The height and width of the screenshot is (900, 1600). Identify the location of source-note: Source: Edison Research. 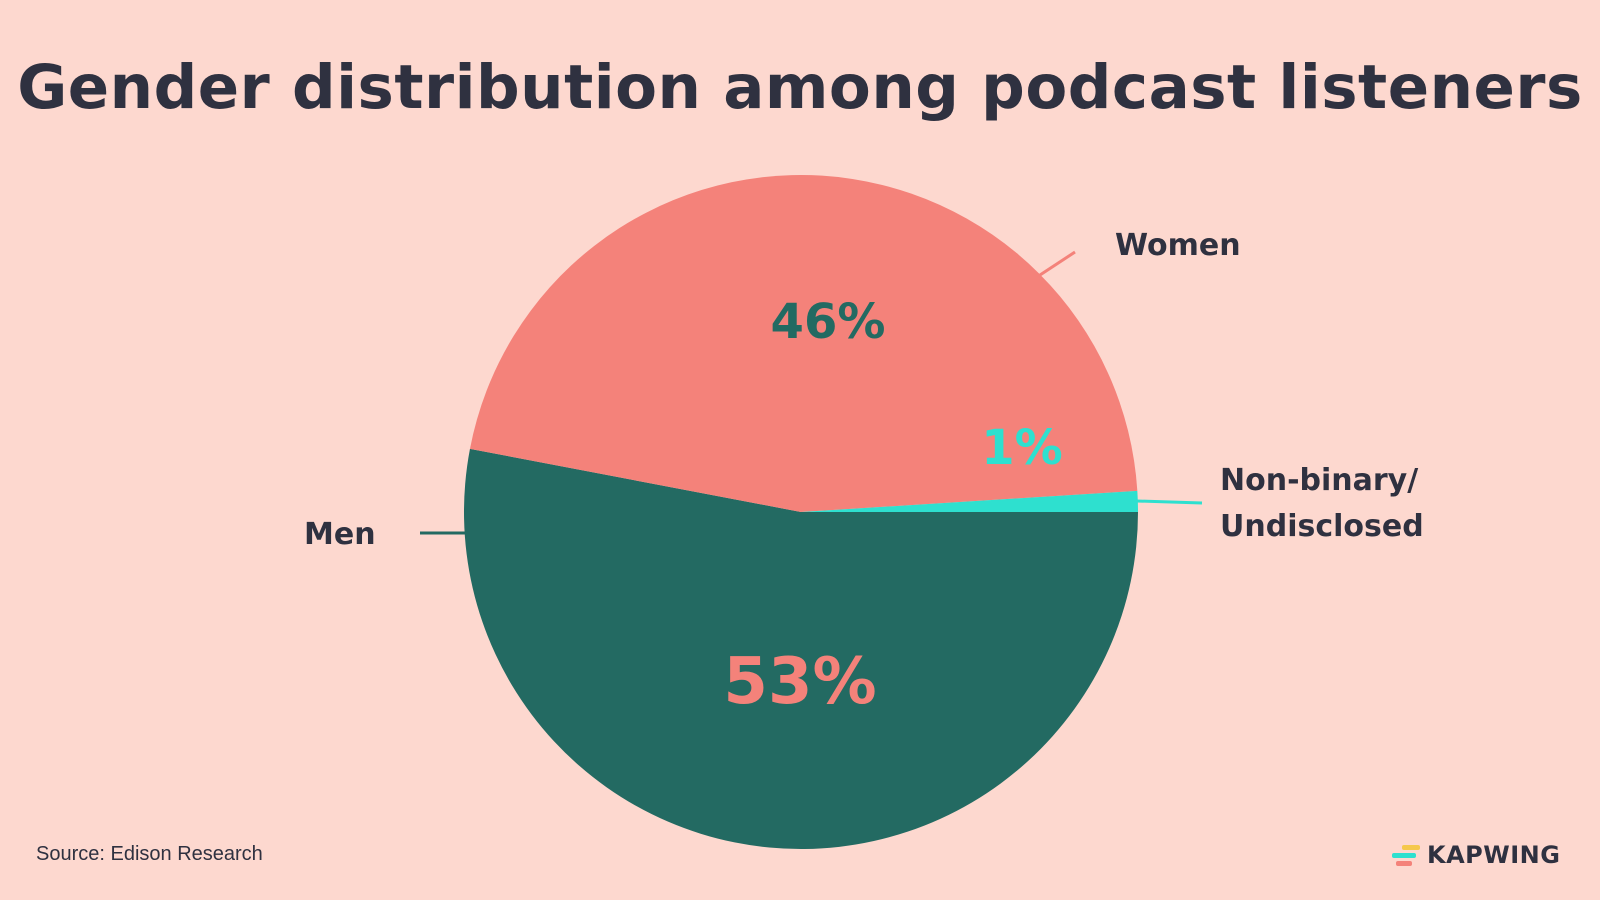
(149, 854).